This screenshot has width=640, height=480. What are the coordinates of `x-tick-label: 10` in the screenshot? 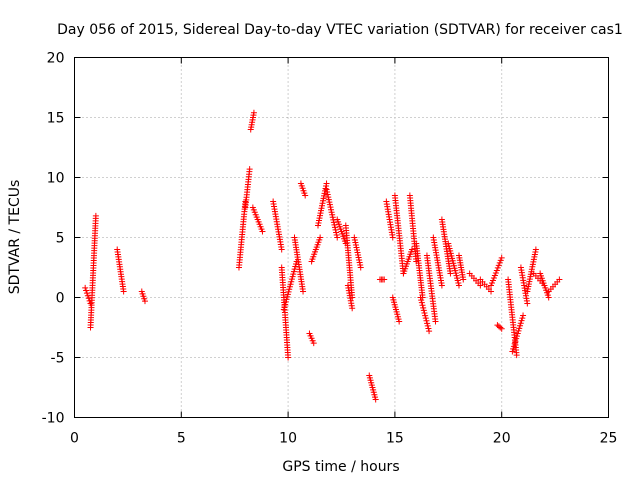 It's located at (288, 439).